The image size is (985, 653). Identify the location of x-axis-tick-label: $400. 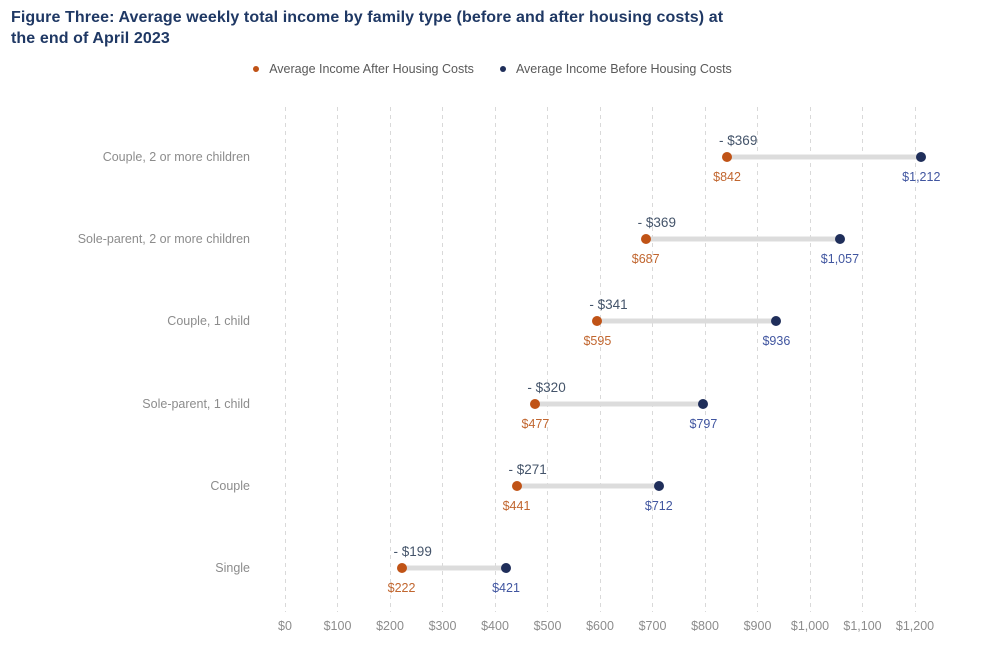
(495, 626).